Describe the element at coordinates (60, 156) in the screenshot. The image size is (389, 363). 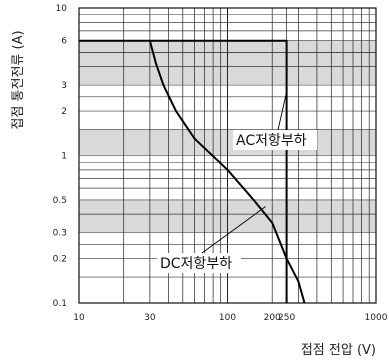
I see `y-tick-labels: 0.1 0.2 0.3 0.5 1 2 3 6 10` at that location.